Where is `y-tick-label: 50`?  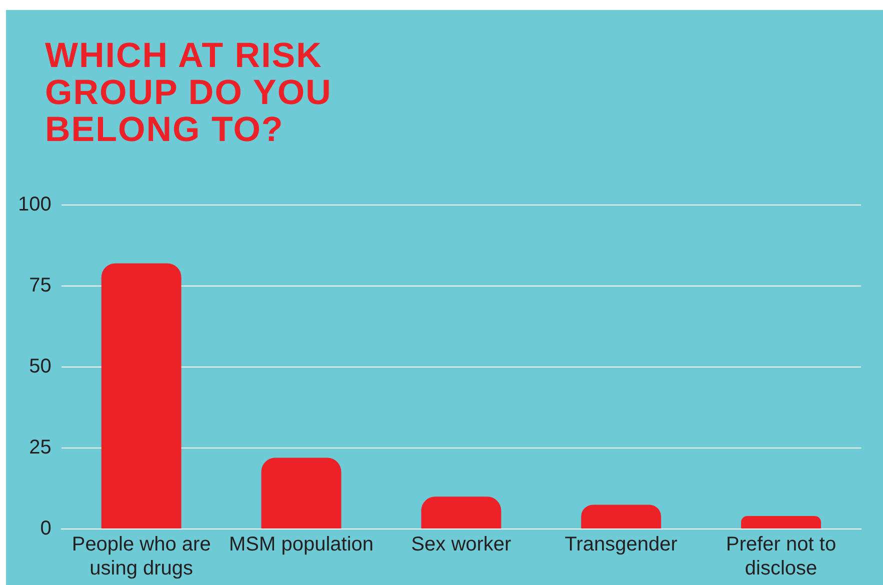 y-tick-label: 50 is located at coordinates (40, 367).